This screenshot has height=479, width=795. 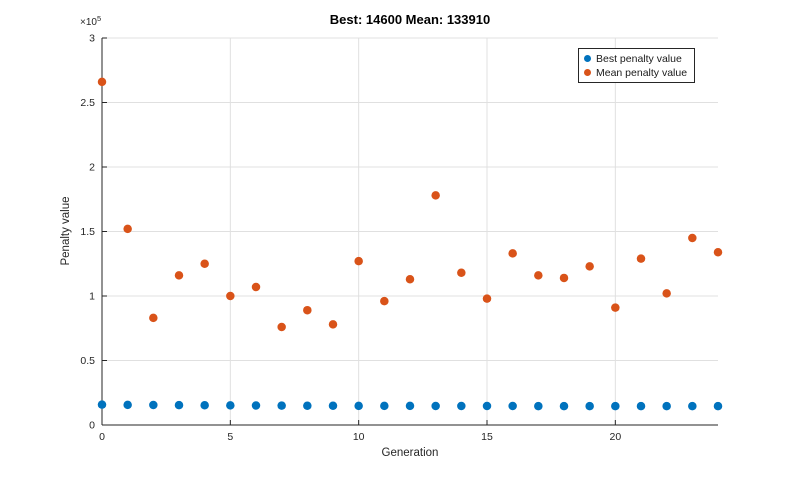 What do you see at coordinates (587, 72) in the screenshot?
I see `mean-series-marker-icon` at bounding box center [587, 72].